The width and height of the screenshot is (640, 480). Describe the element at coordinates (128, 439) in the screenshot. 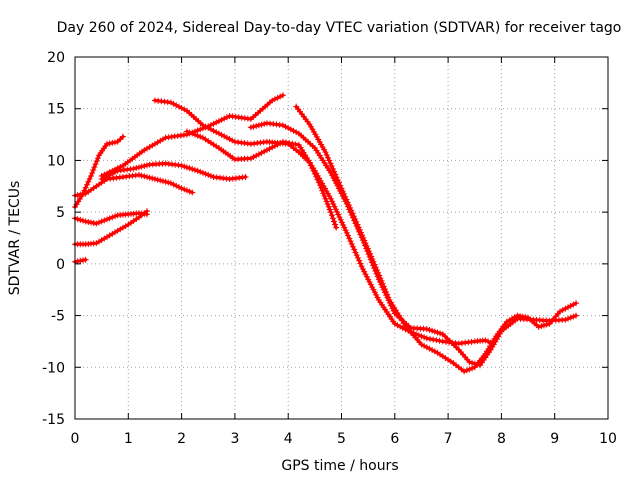

I see `x-tick-label: 1` at that location.